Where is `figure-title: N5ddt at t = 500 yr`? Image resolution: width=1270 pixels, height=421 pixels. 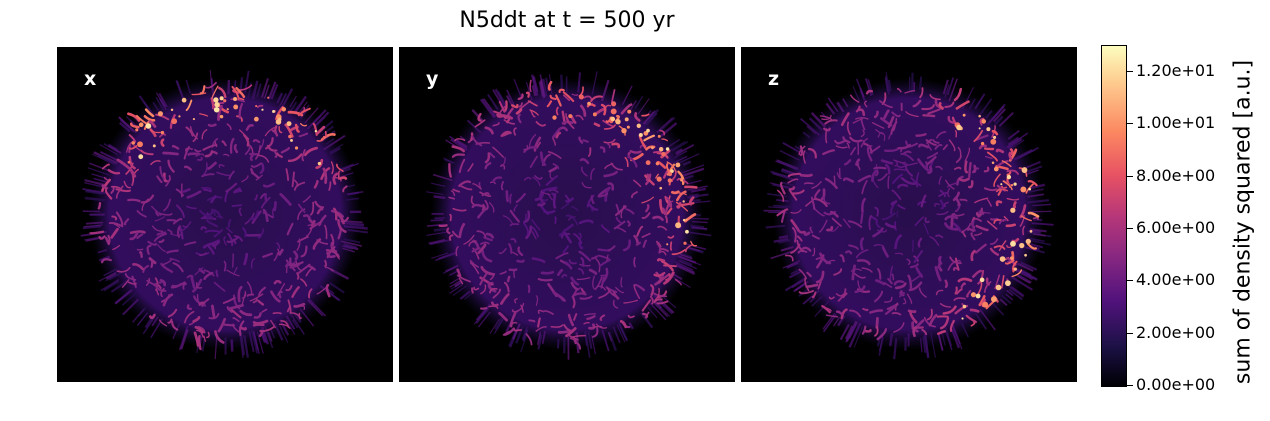
figure-title: N5ddt at t = 500 yr is located at coordinates (567, 20).